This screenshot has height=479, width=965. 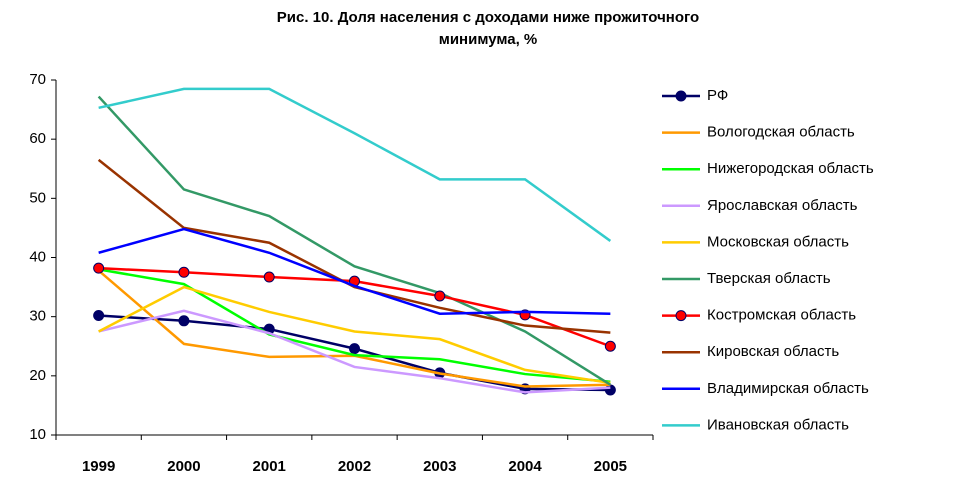 What do you see at coordinates (37, 138) in the screenshot?
I see `y-tick-label: 60` at bounding box center [37, 138].